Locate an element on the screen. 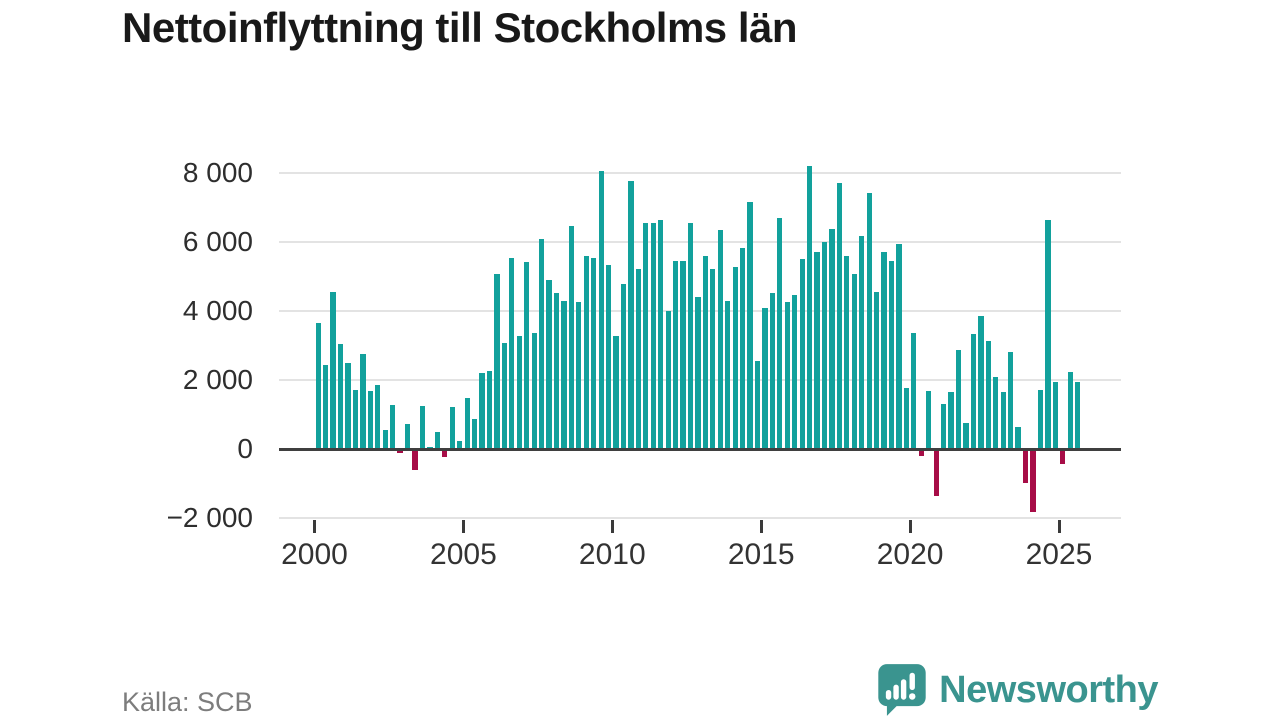 This screenshot has height=720, width=1280. x-tick-label: 2010 is located at coordinates (612, 554).